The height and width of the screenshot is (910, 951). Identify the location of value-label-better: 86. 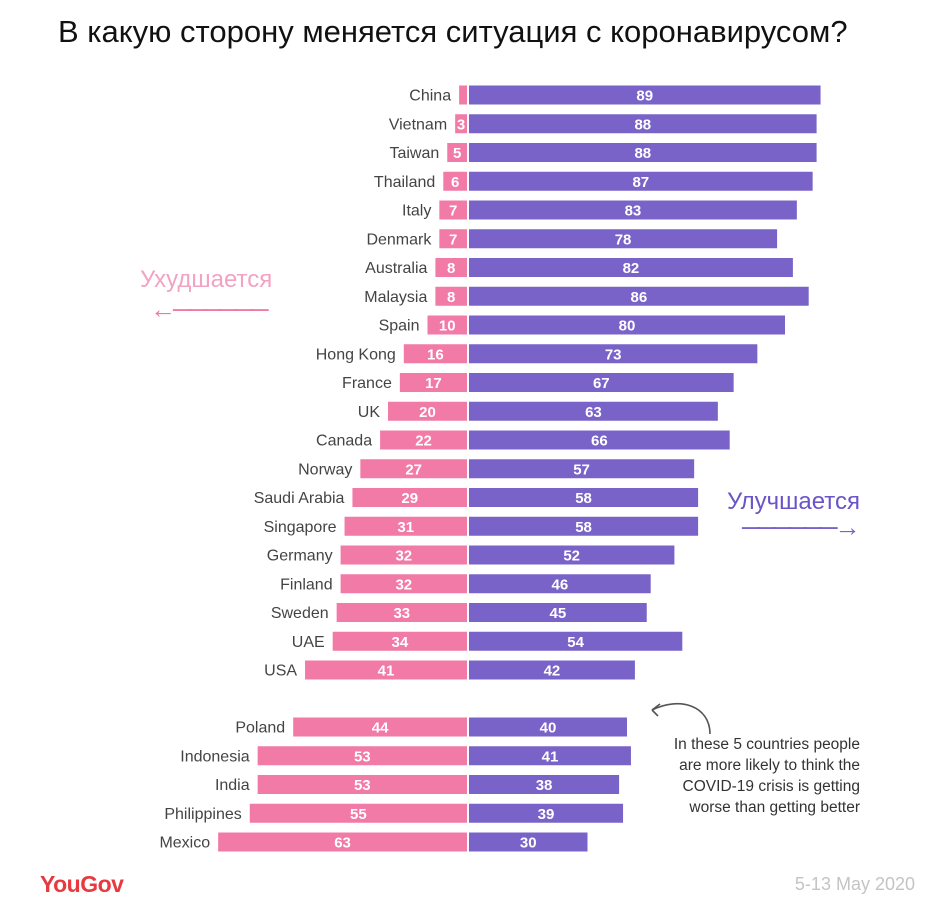
(639, 297).